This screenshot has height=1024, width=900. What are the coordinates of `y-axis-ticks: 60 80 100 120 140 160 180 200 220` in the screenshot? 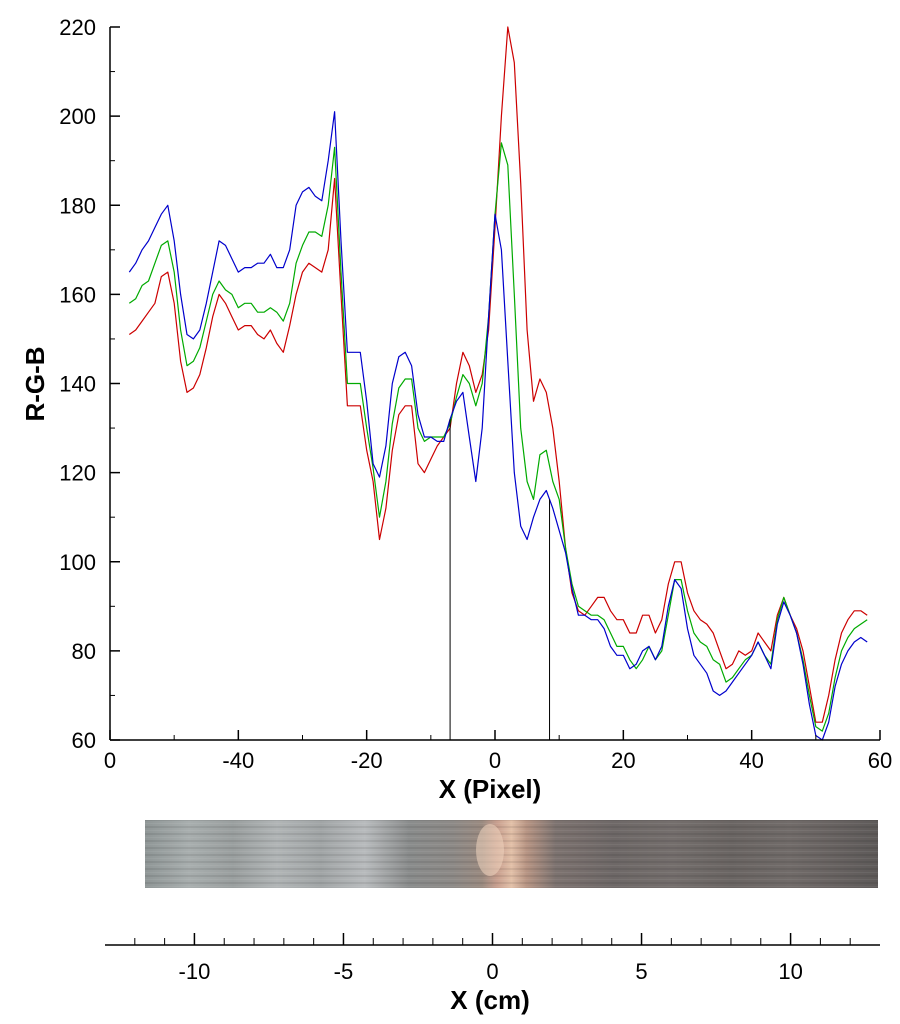 It's located at (89, 384).